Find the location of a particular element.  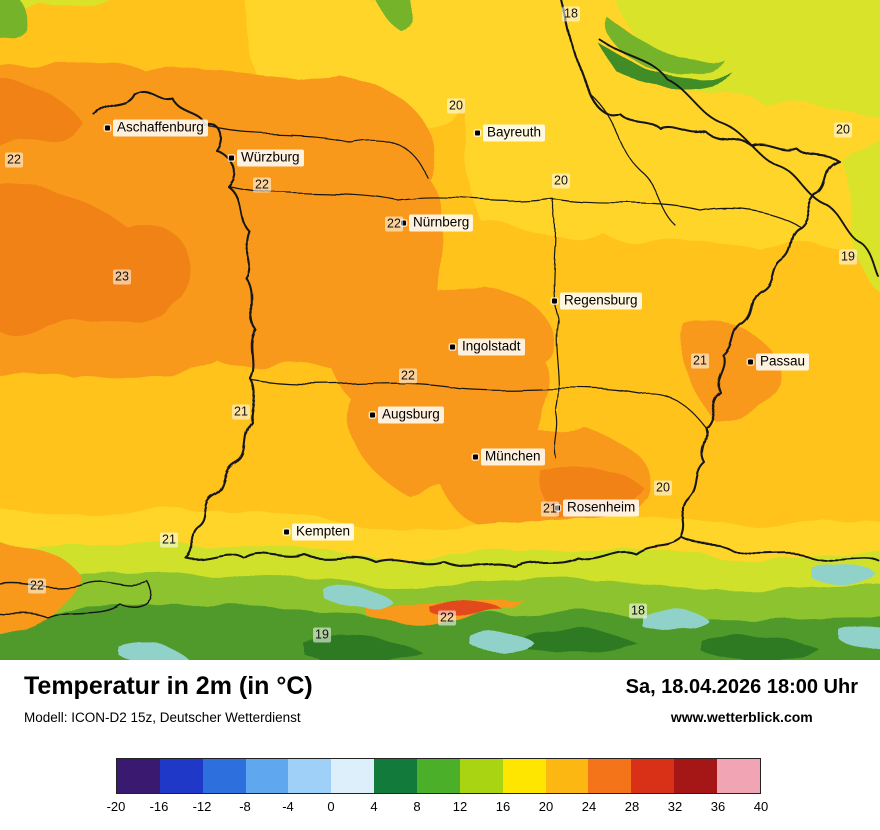

city-label: Augsburg is located at coordinates (411, 415).